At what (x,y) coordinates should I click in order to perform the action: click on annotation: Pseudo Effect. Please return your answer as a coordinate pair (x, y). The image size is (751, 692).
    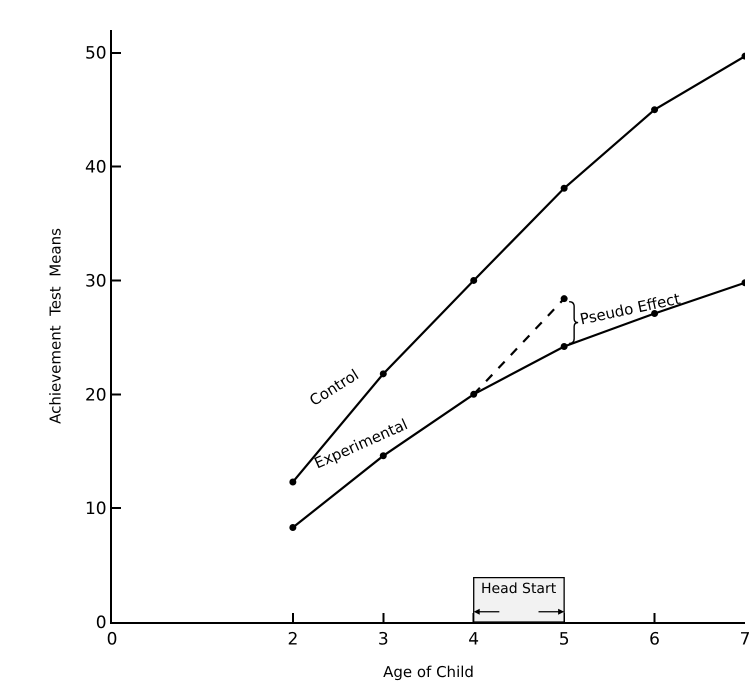
    Looking at the image, I should click on (630, 309).